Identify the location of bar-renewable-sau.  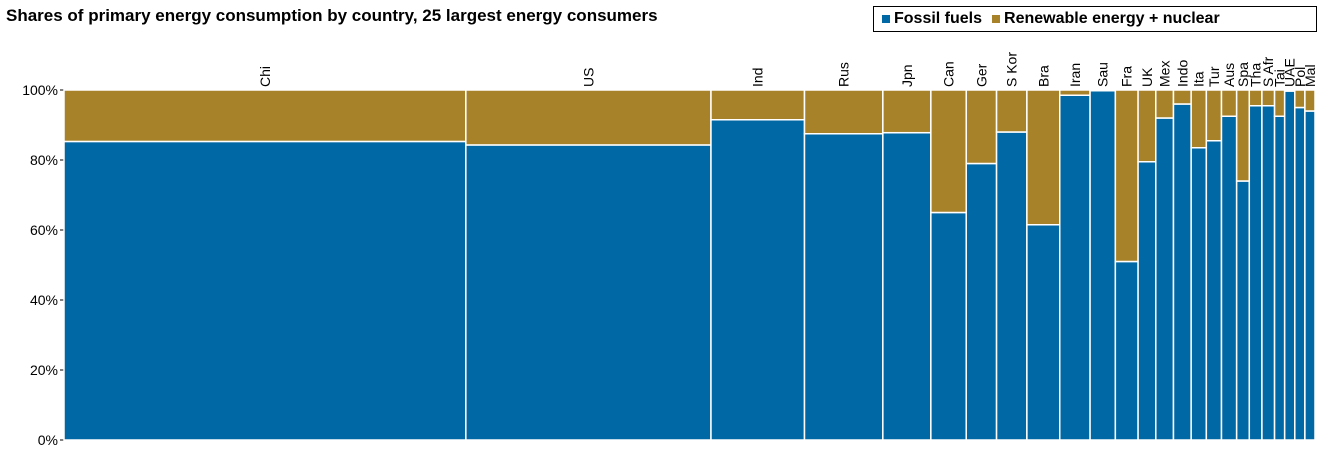
(1103, 90).